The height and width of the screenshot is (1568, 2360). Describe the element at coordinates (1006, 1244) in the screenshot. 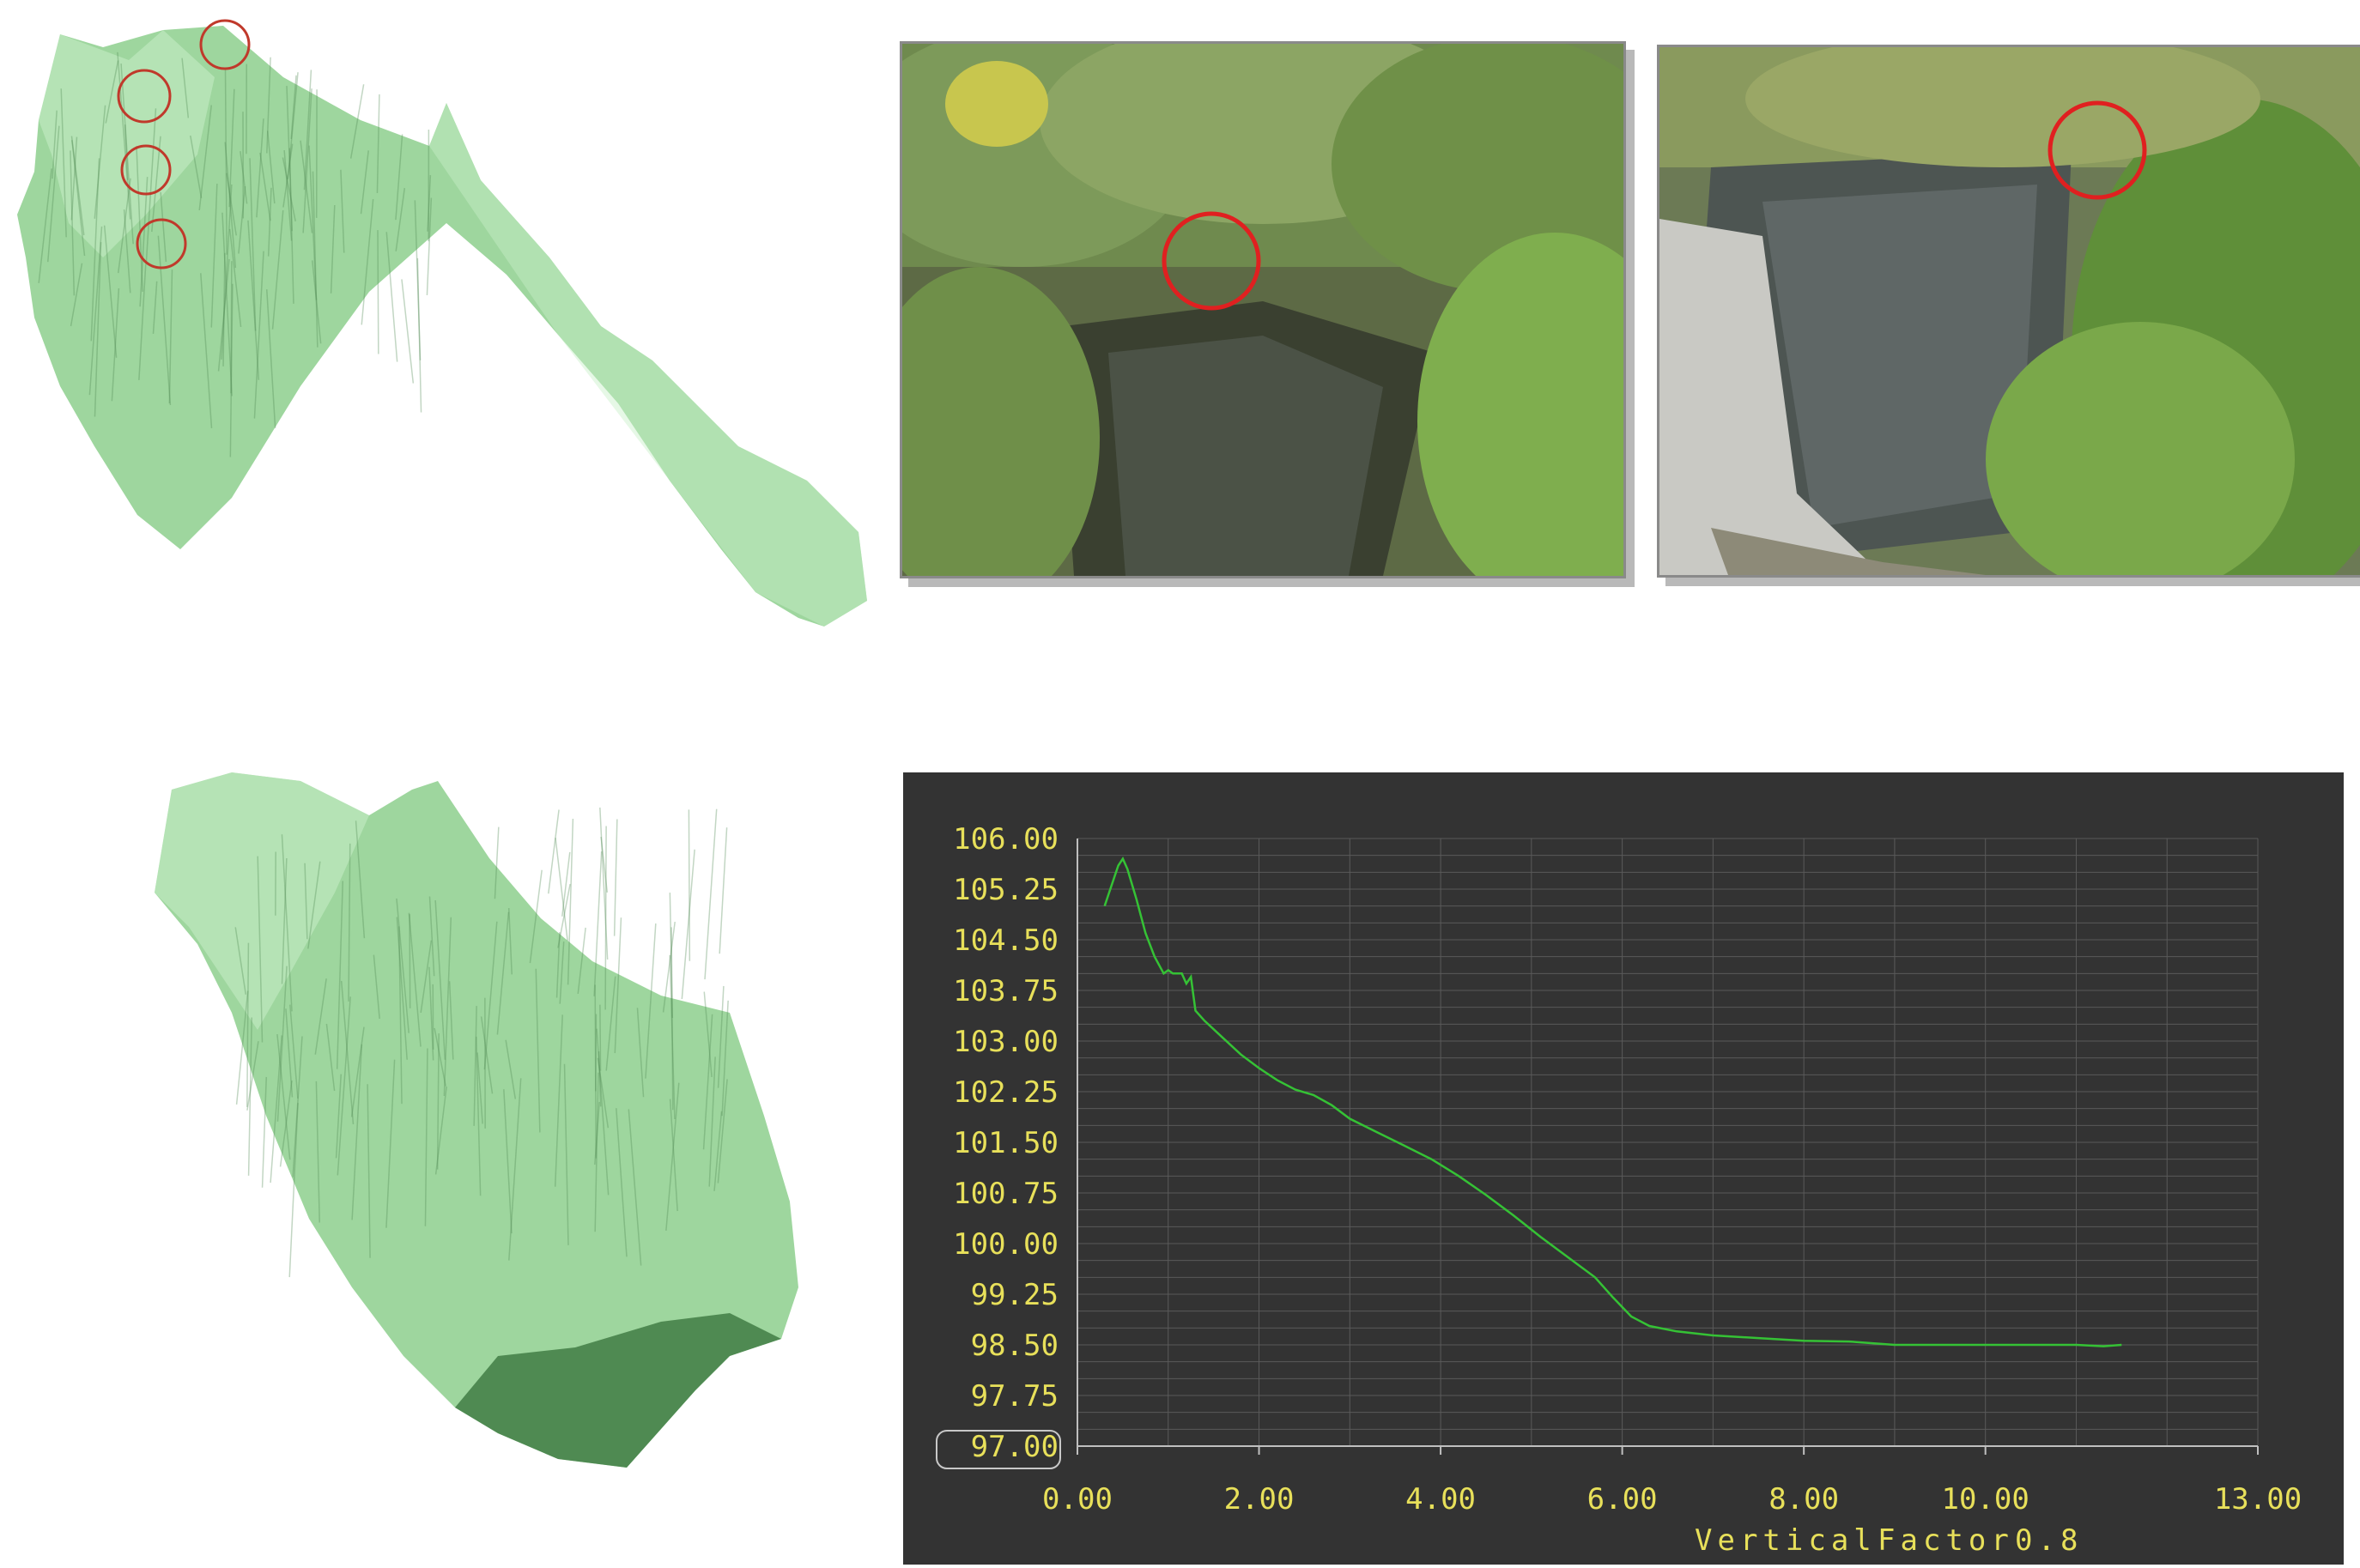

I see `y-tick-label: 100.00` at that location.